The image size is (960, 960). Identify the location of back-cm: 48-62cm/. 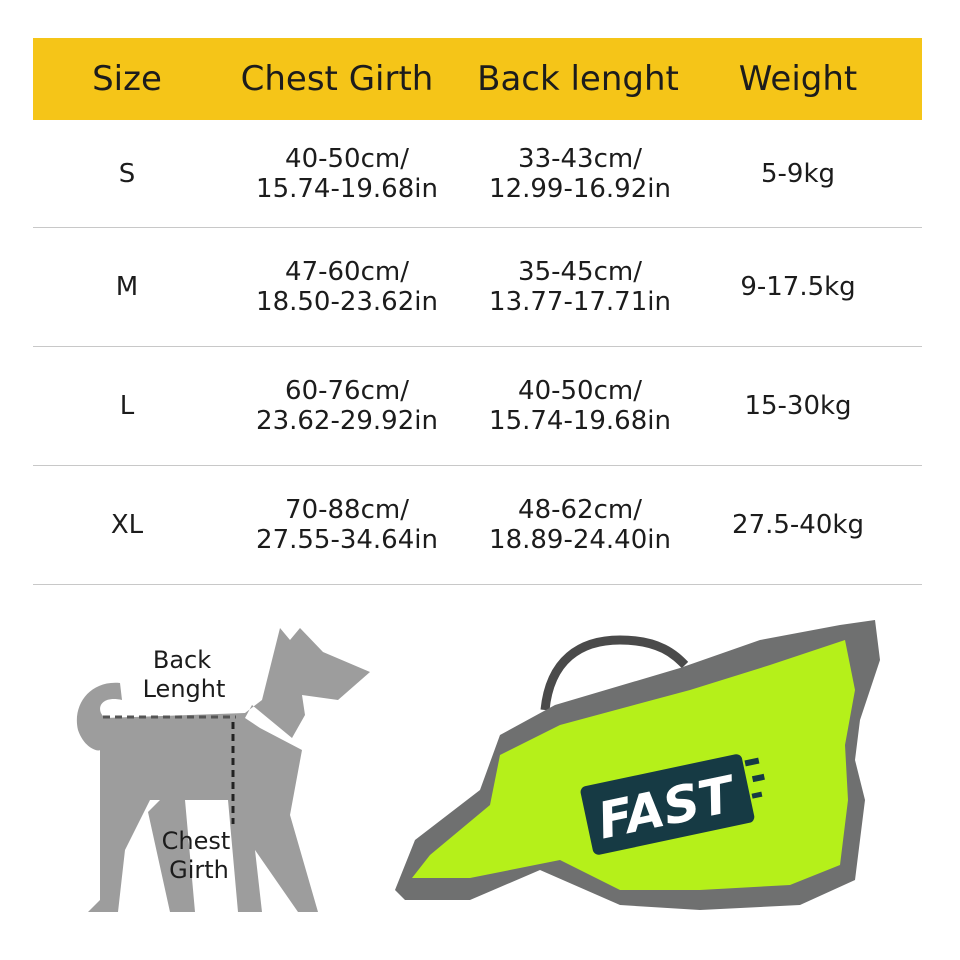
(580, 510).